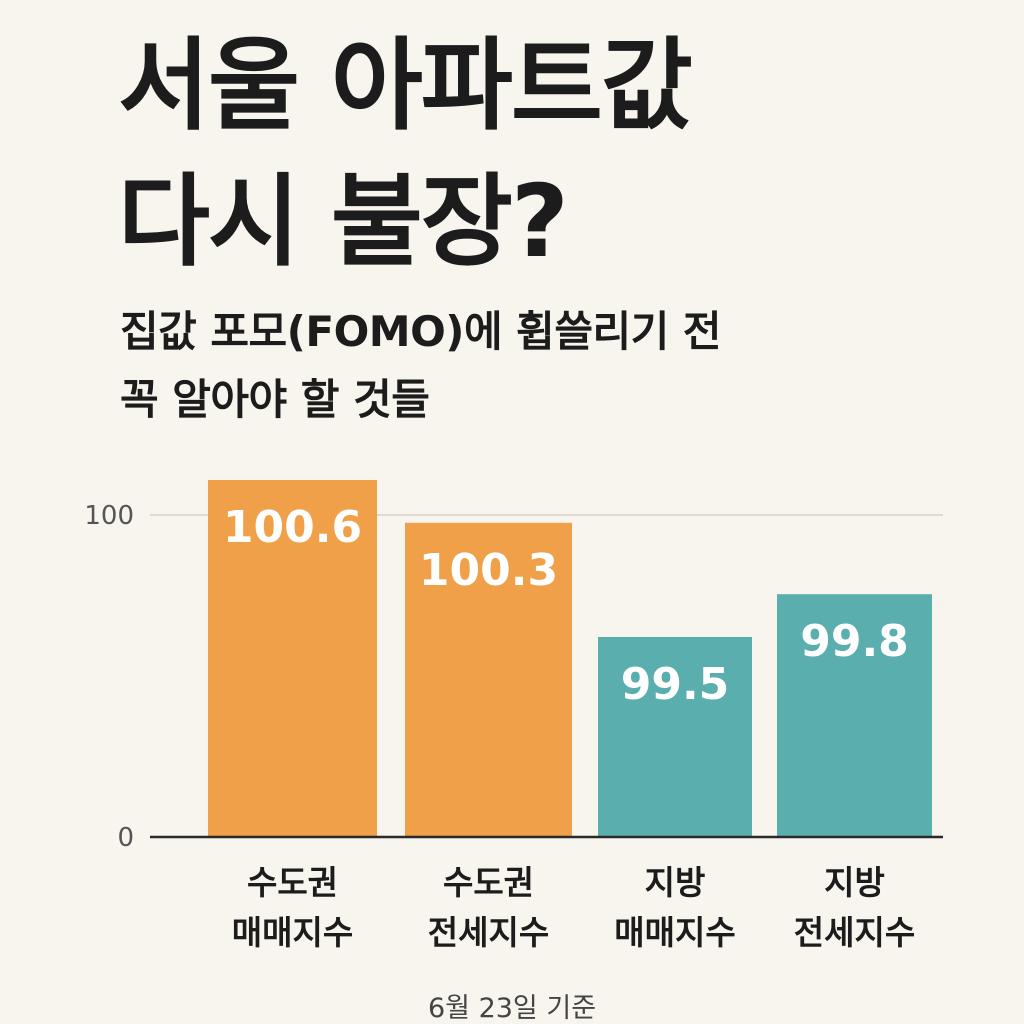  Describe the element at coordinates (488, 882) in the screenshot. I see `category-label-2-line-1: 수도권` at that location.